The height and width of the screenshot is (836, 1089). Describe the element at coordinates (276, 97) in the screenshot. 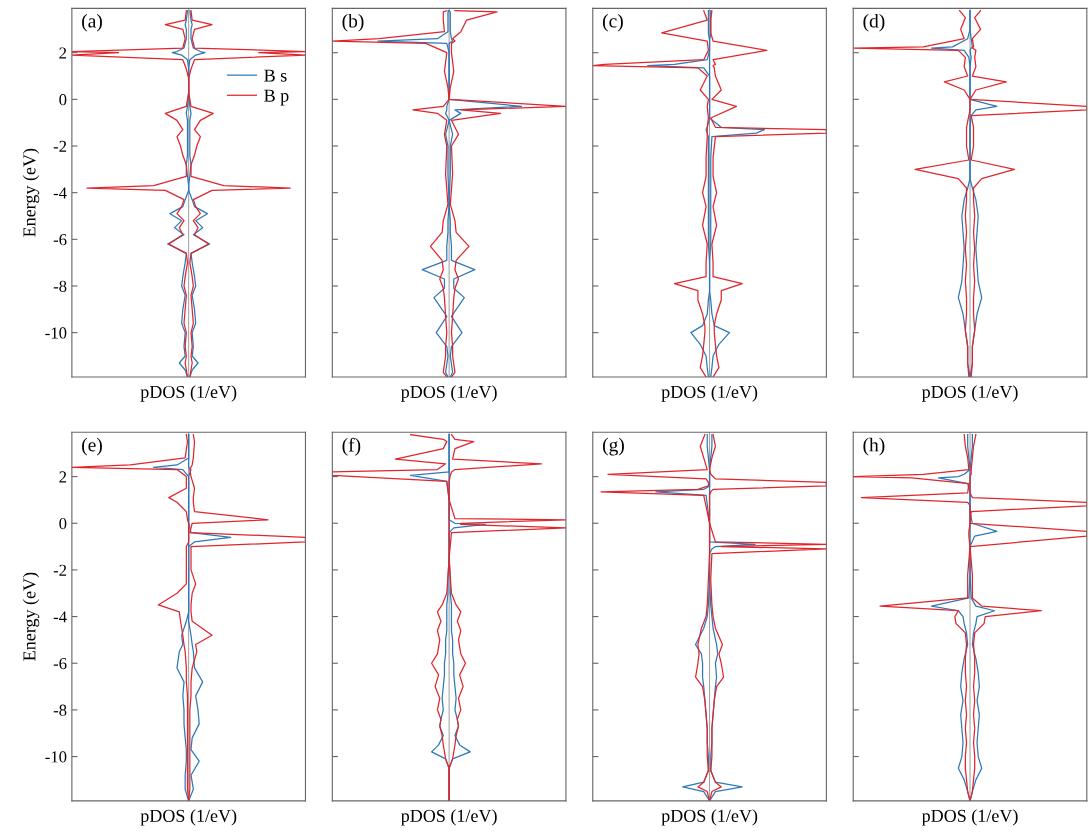

I see `legend-label: B p` at that location.